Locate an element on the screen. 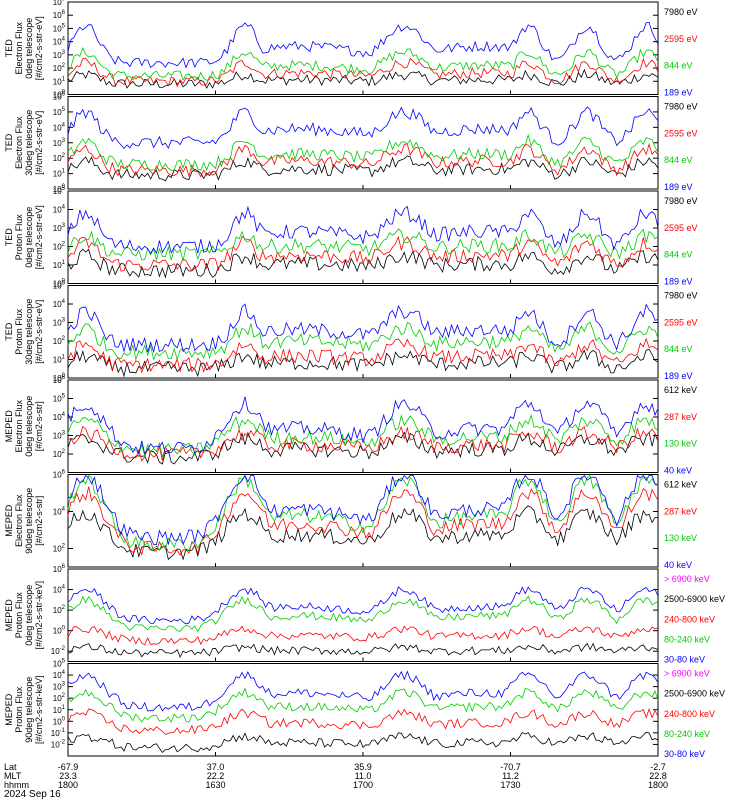 Image resolution: width=750 pixels, height=800 pixels. legend-entry: 612 keV is located at coordinates (680, 485).